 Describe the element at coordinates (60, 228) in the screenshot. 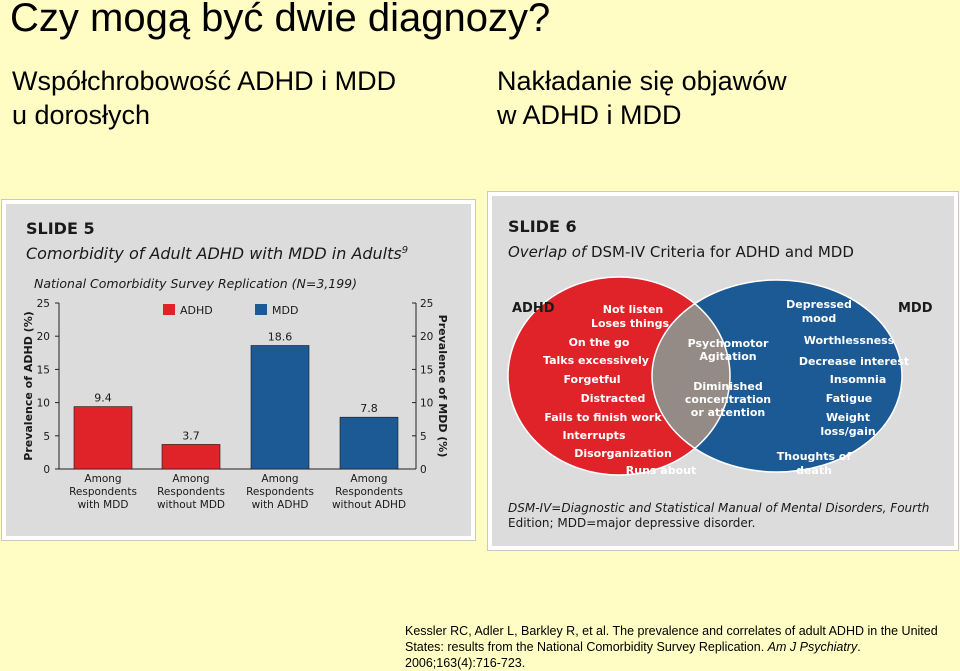

I see `slide-5-label: SLIDE 5` at that location.